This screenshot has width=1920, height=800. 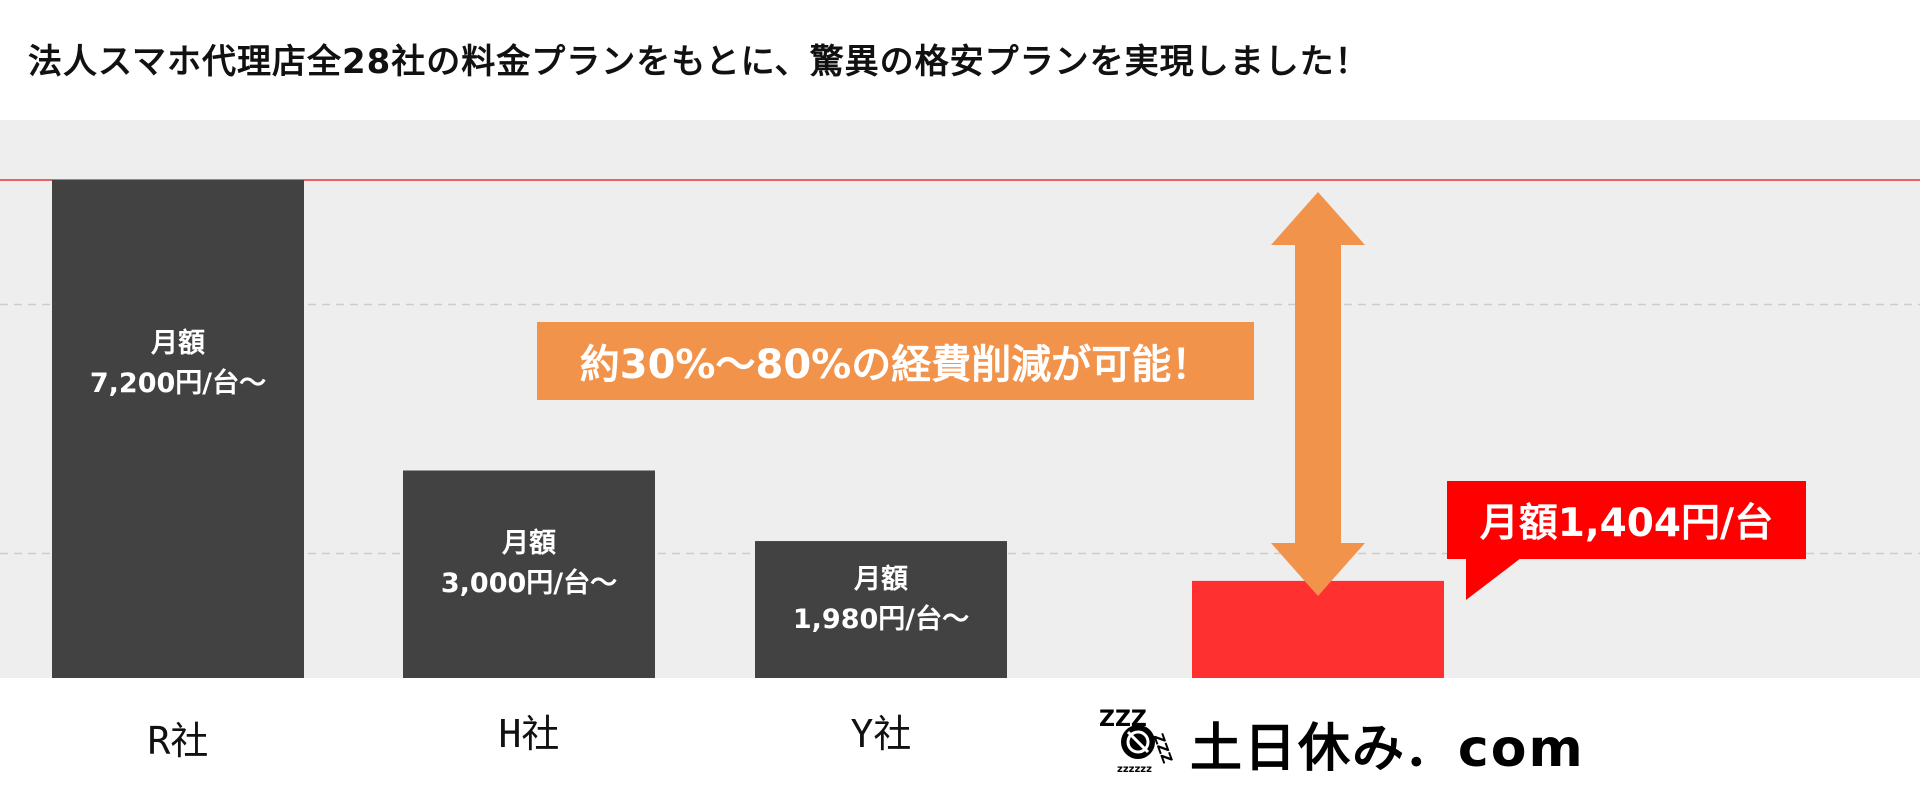 I want to click on category-label: Y社, so click(x=881, y=734).